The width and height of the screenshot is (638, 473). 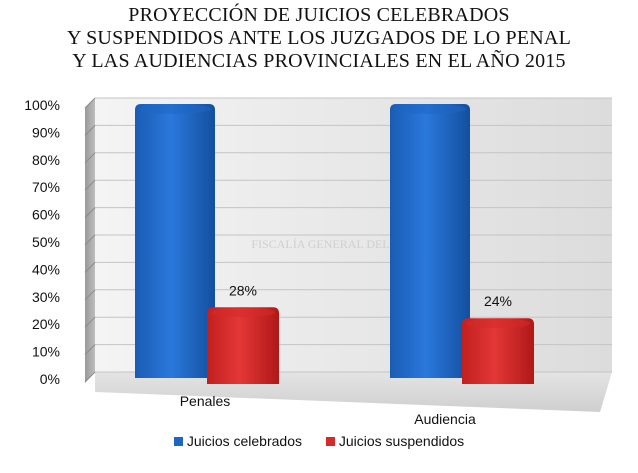 I want to click on y-tick-label: 40%, so click(x=46, y=269).